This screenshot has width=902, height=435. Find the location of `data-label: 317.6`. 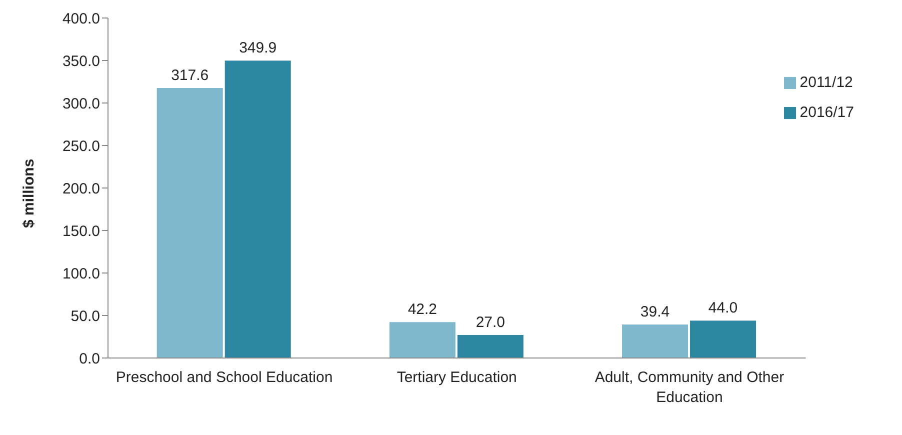

data-label: 317.6 is located at coordinates (190, 75).